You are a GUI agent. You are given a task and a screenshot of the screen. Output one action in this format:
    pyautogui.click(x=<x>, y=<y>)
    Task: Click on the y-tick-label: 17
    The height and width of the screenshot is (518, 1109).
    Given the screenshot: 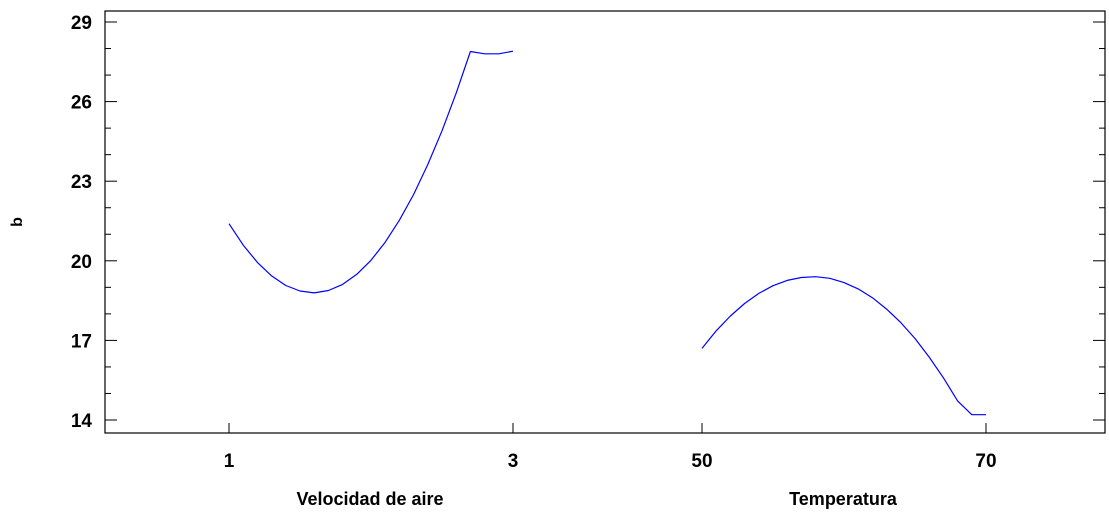 What is the action you would take?
    pyautogui.click(x=81, y=341)
    